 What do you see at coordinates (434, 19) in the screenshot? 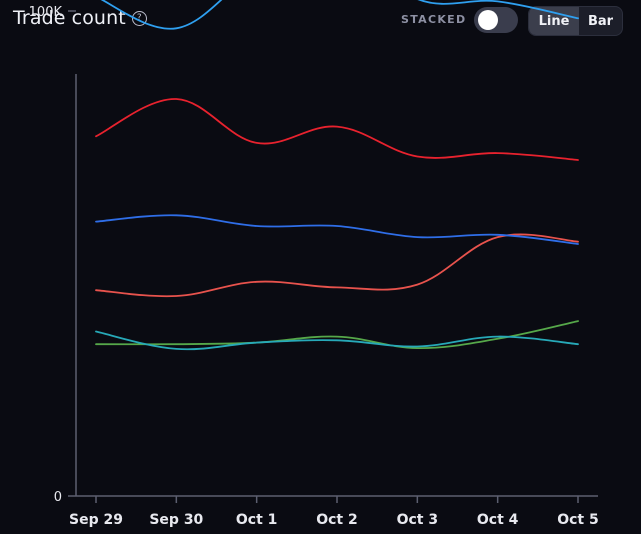
I see `stacked-label: STACKED` at bounding box center [434, 19].